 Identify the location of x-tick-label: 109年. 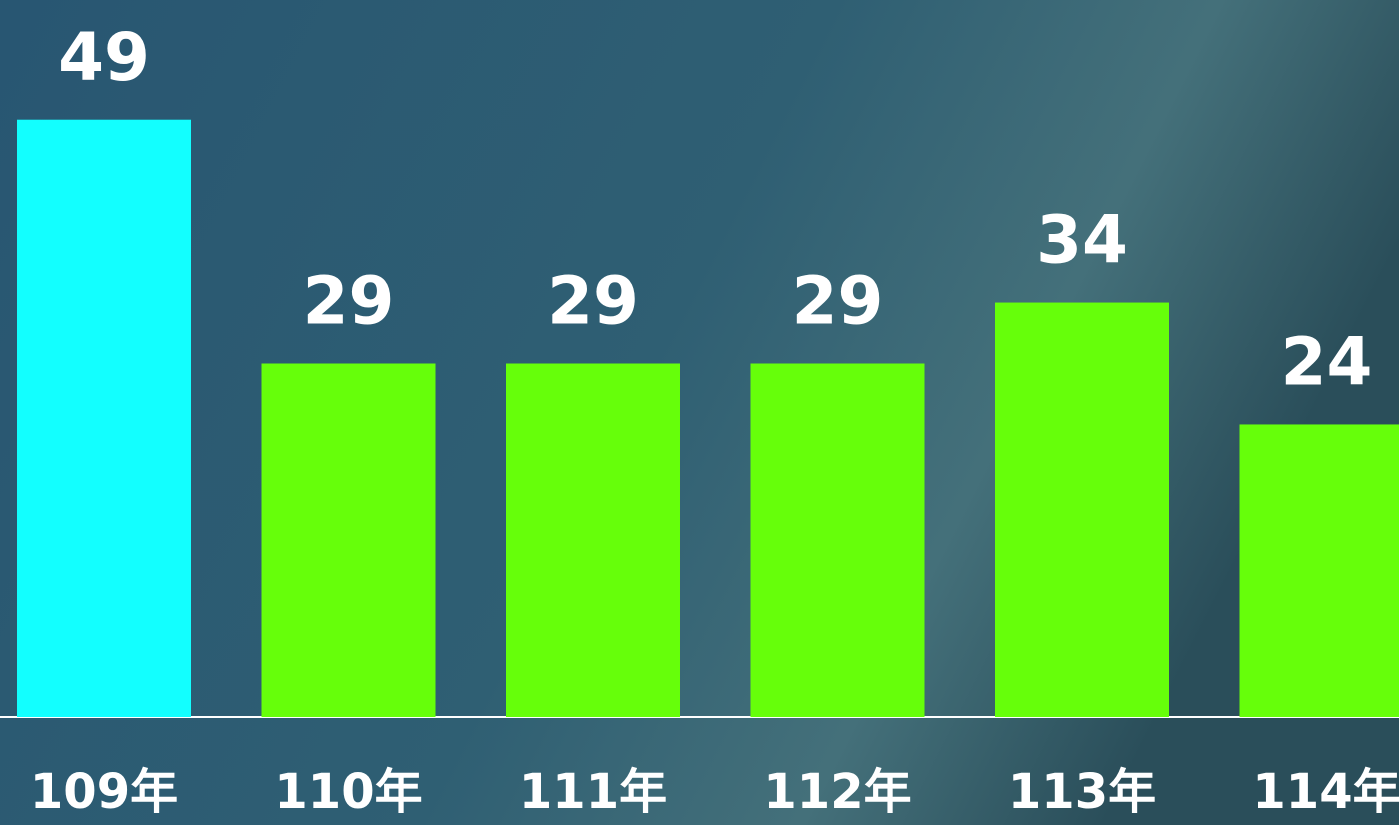
(104, 792).